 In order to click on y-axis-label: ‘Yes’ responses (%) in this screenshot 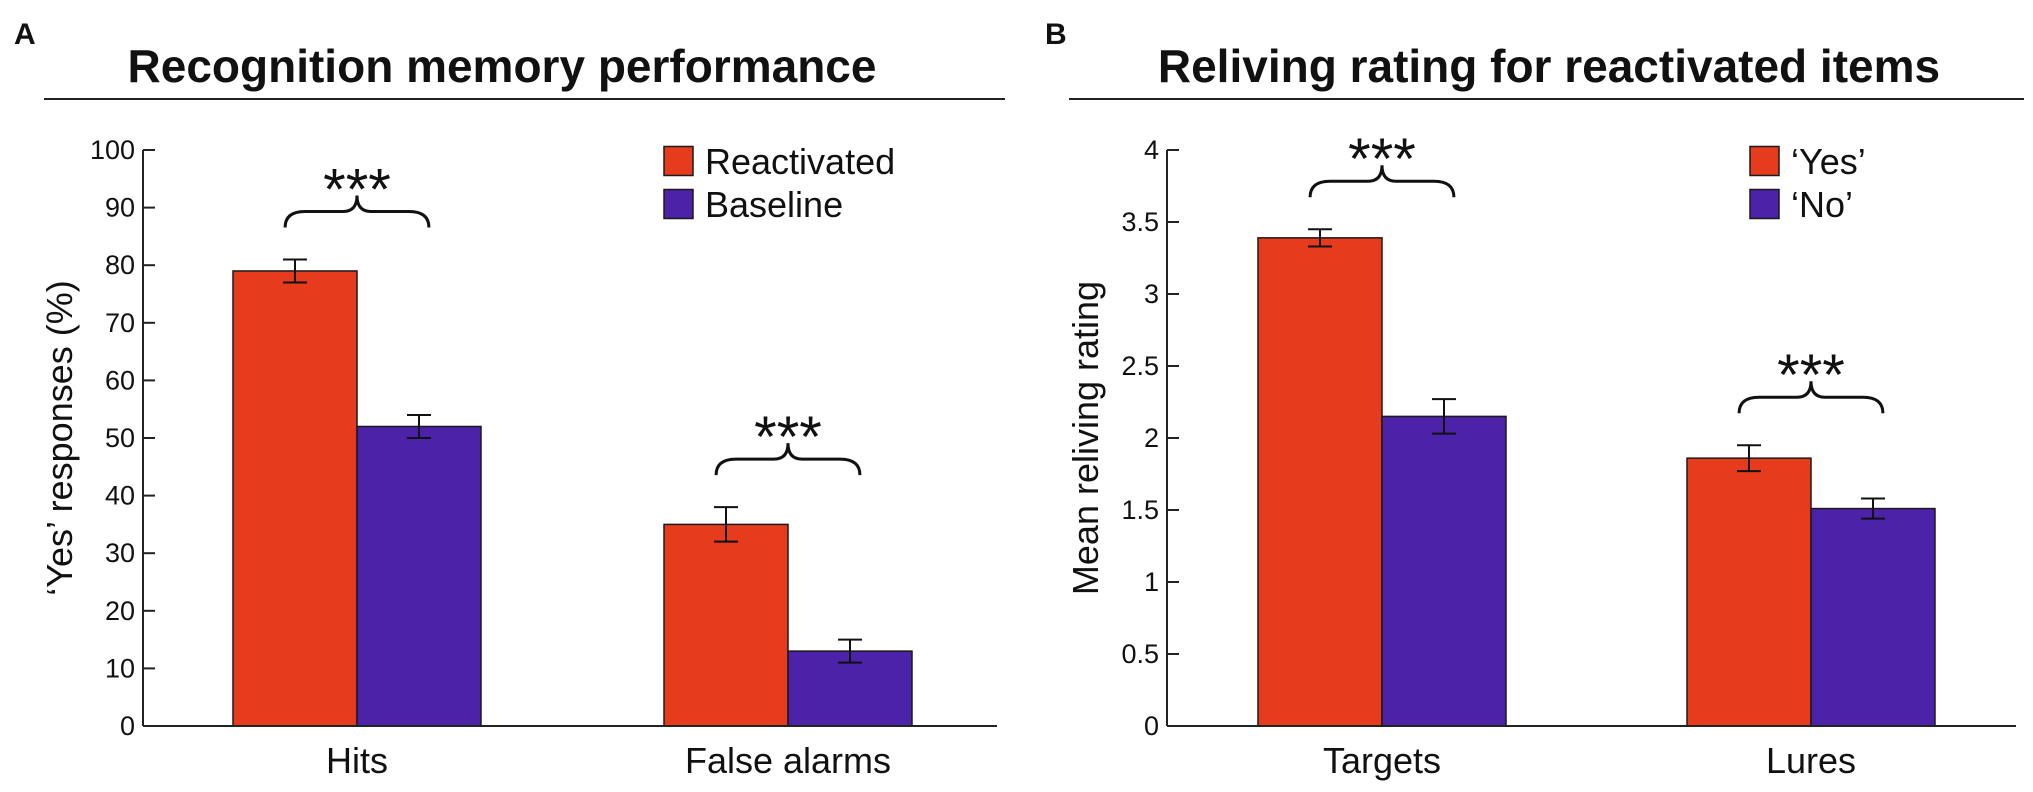, I will do `click(59, 437)`.